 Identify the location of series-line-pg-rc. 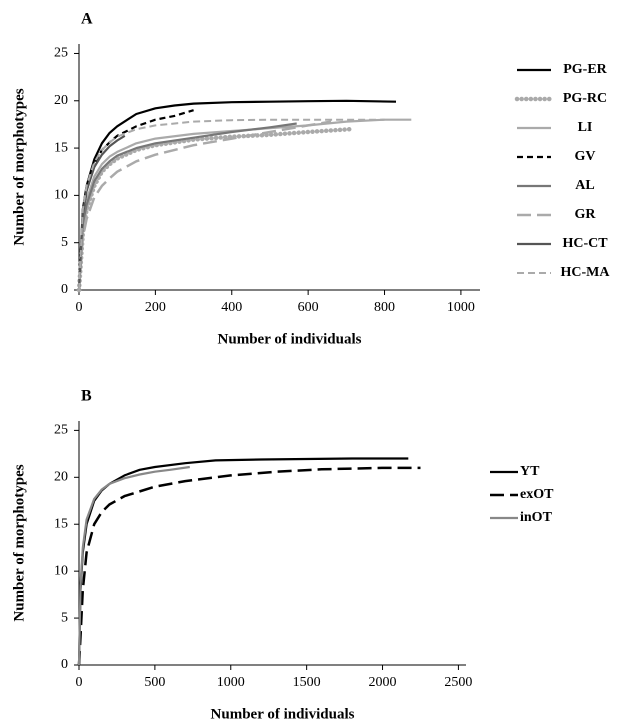
(214, 209).